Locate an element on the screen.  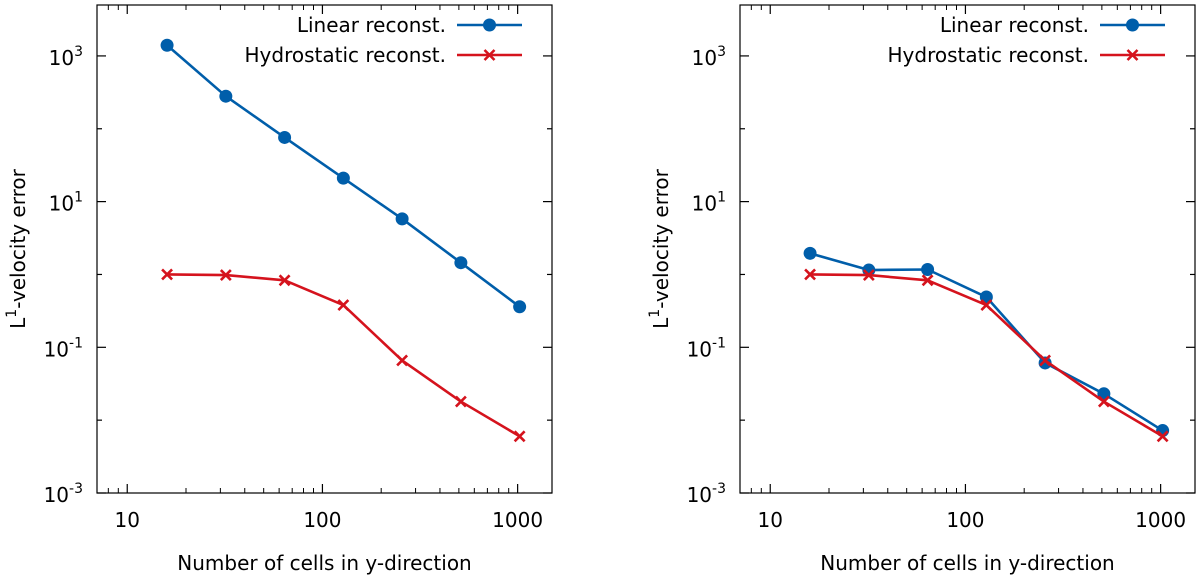
series-line is located at coordinates (344, 355).